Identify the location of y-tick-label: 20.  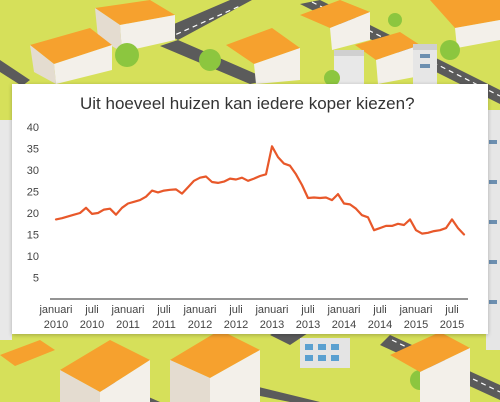
(33, 214).